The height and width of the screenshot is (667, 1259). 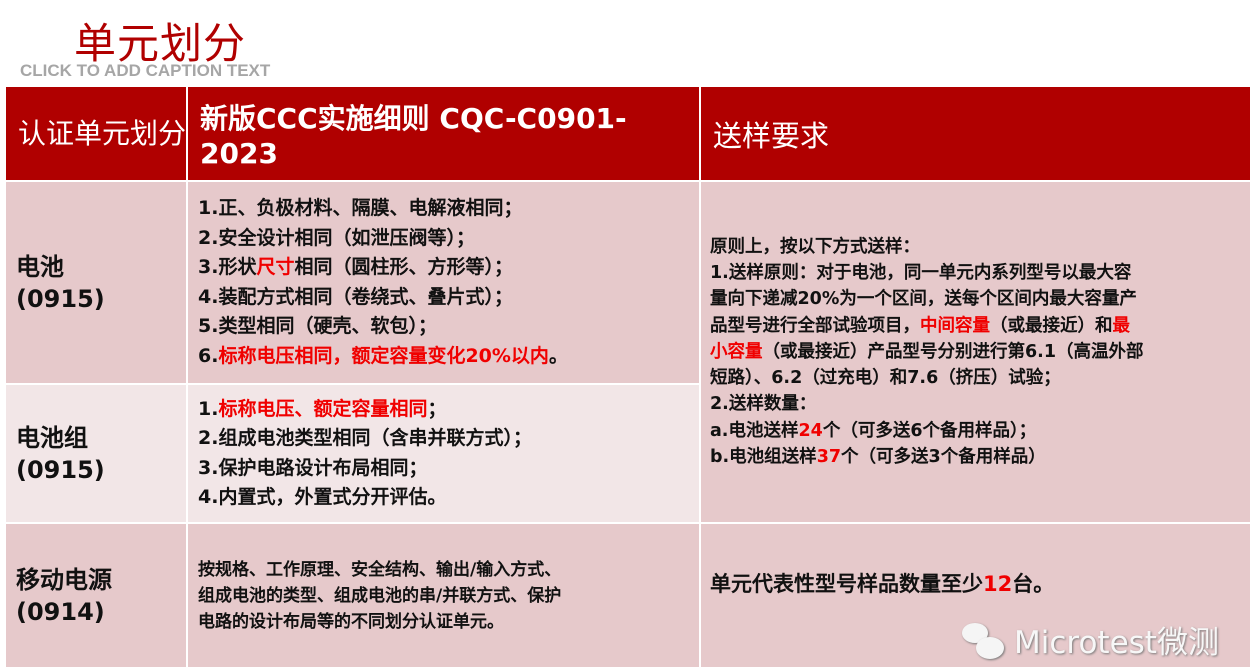 I want to click on text-segment: （或最接近）和, so click(x=1051, y=325).